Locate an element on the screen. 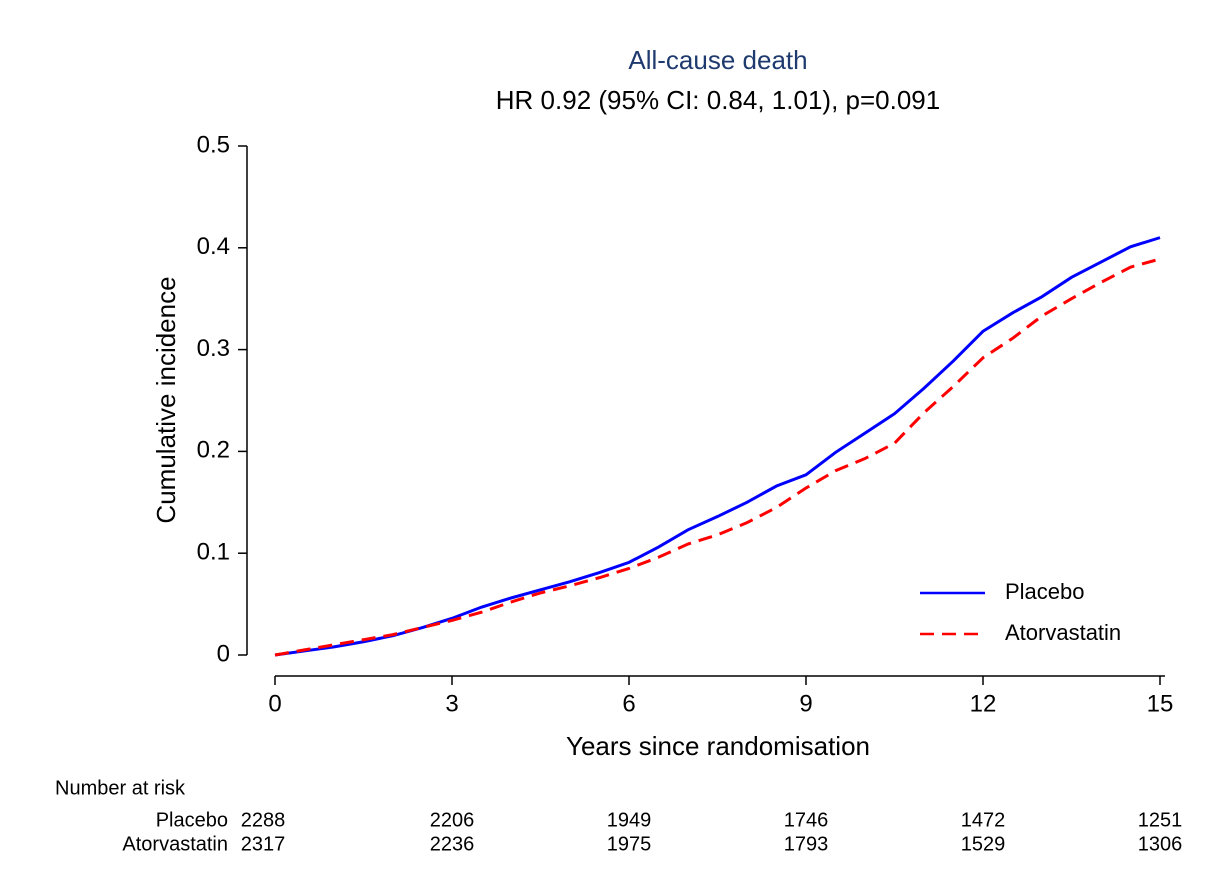 The height and width of the screenshot is (895, 1221). risk-value: 1746 is located at coordinates (806, 820).